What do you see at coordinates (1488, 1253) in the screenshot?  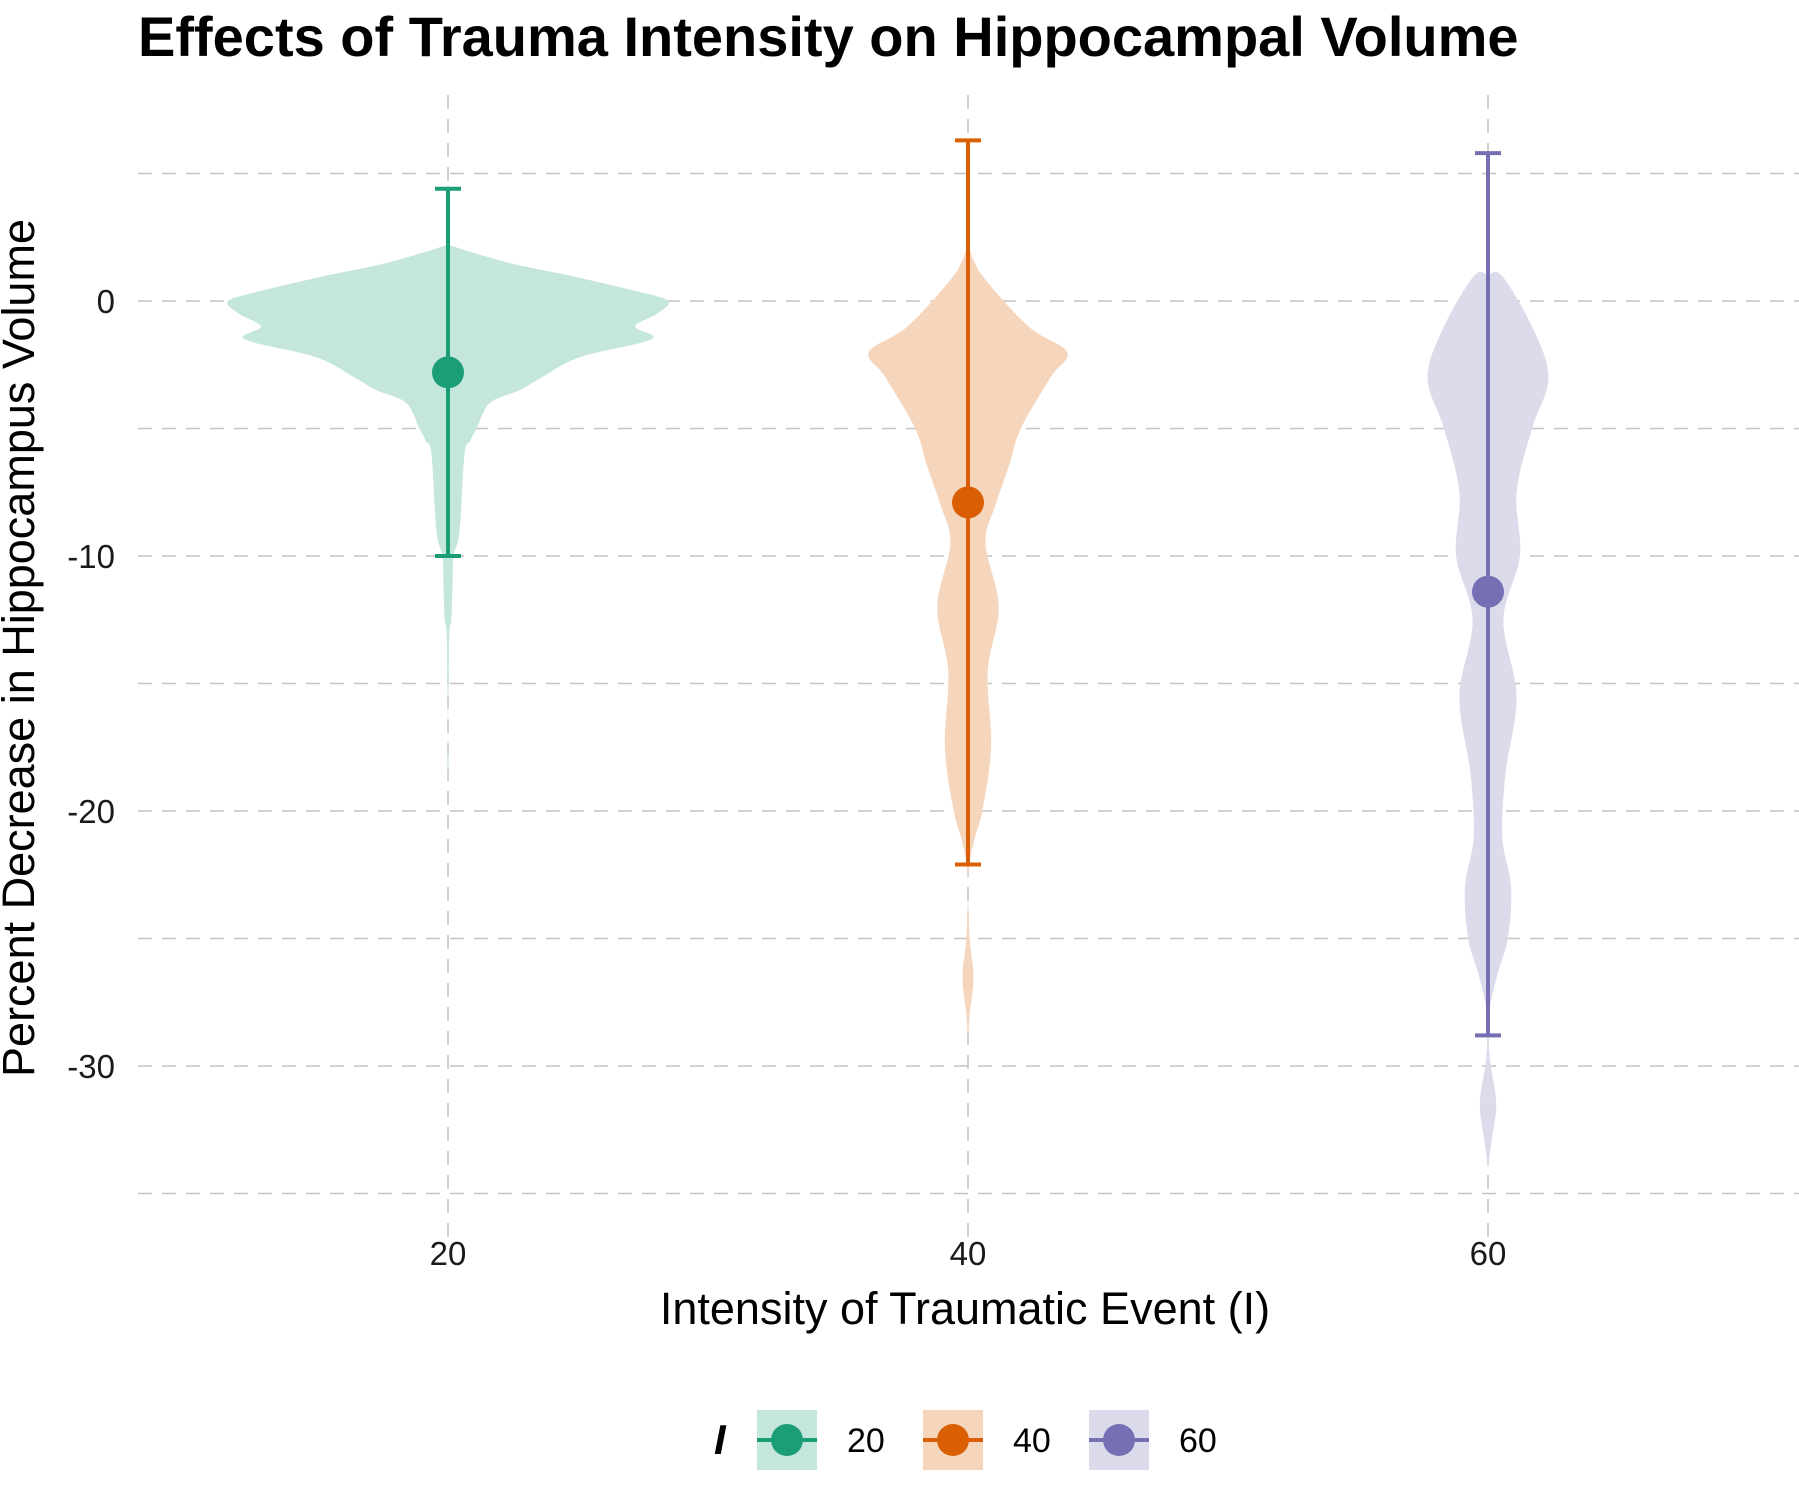 I see `x-tick-label: 60` at bounding box center [1488, 1253].